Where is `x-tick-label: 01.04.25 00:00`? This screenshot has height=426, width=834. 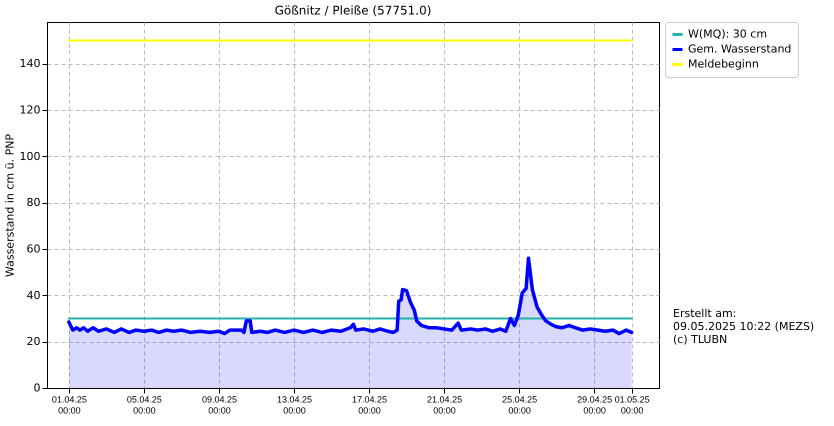
x-tick-label: 01.04.25 00:00 is located at coordinates (69, 405).